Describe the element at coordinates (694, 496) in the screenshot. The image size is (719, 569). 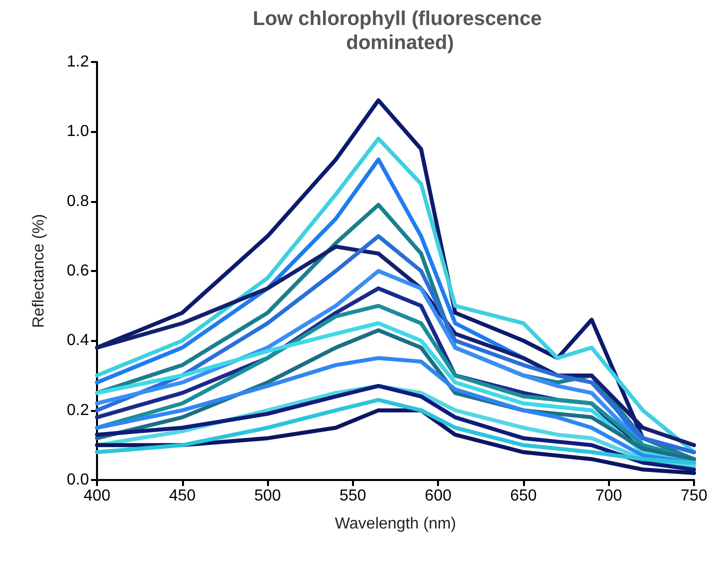
I see `x-tick-label: 750` at that location.